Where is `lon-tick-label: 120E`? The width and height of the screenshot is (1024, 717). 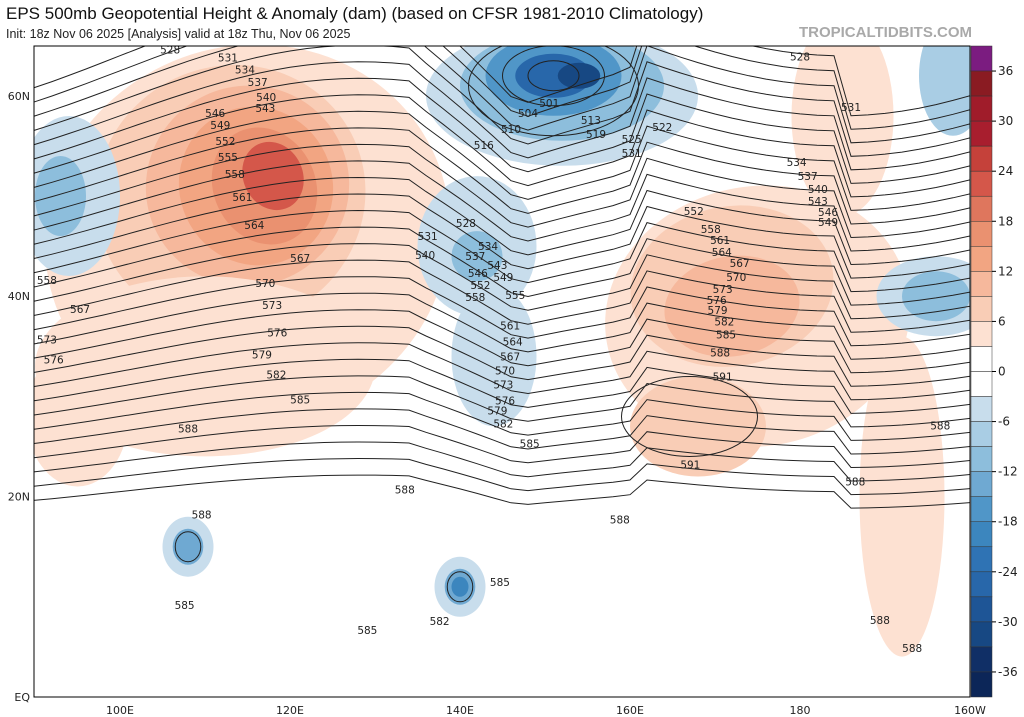 lon-tick-label: 120E is located at coordinates (290, 710).